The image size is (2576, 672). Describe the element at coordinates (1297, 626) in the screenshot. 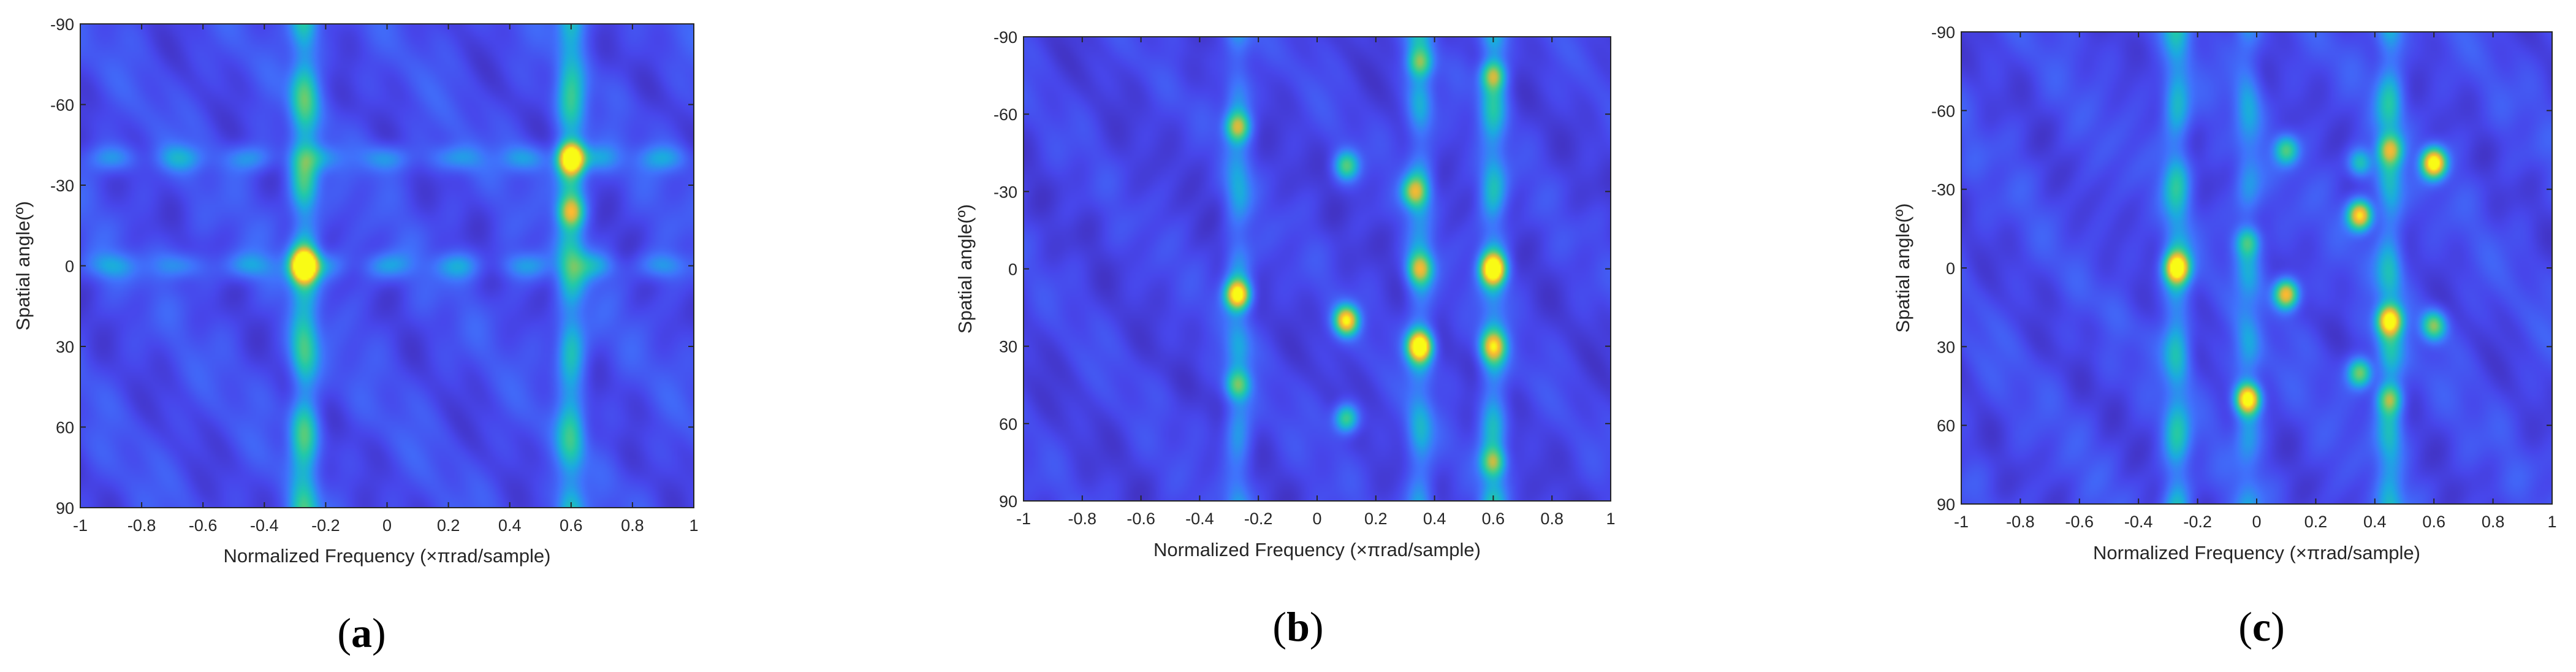

I see `panel-label: (b)` at that location.